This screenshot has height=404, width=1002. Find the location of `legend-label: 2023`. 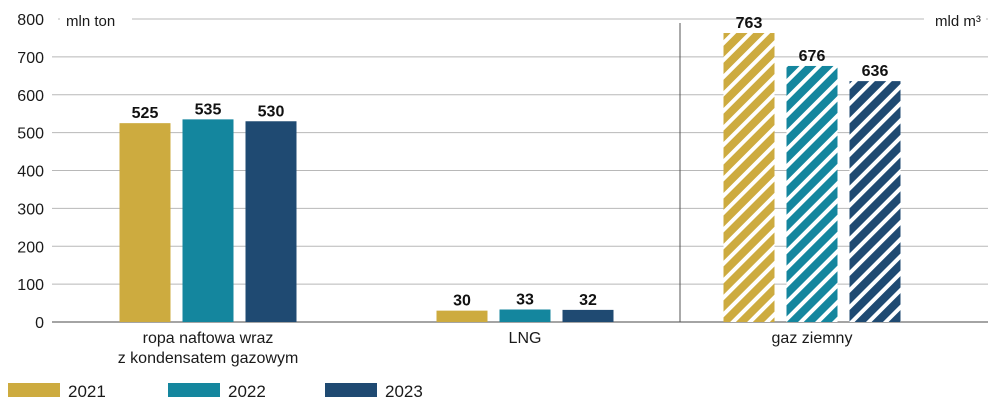

legend-label: 2023 is located at coordinates (404, 390).